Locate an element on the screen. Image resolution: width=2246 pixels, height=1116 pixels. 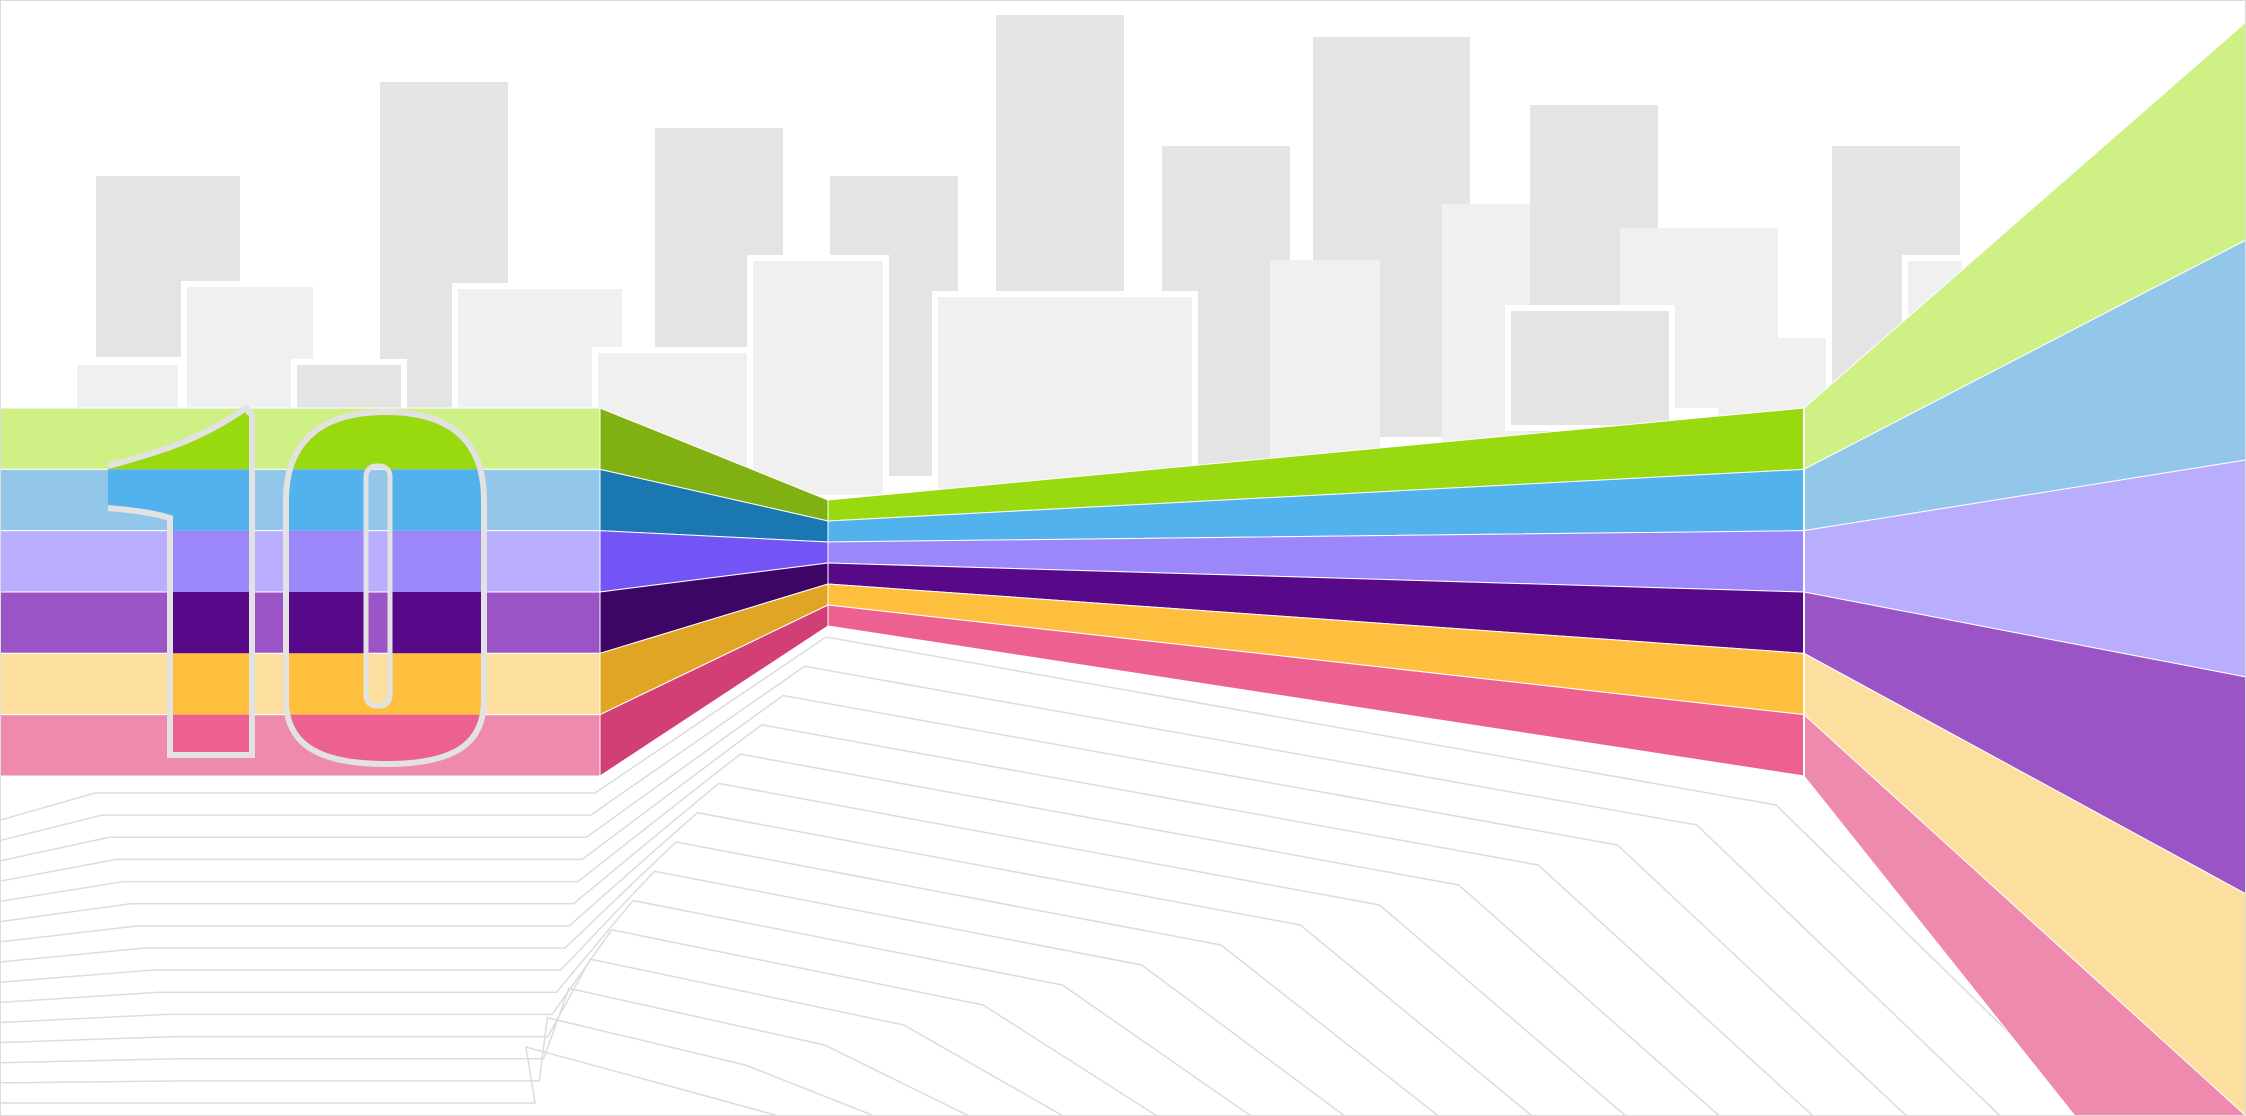
digit-zero-counter is located at coordinates (378, 586).